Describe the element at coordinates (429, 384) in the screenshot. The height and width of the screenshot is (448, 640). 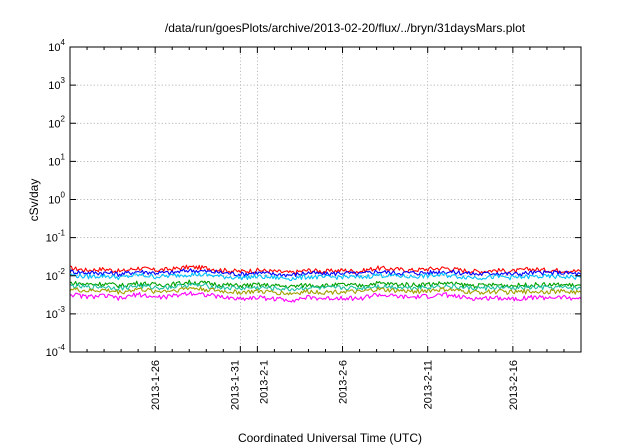
I see `x-tick-label: 2013-2-11` at that location.